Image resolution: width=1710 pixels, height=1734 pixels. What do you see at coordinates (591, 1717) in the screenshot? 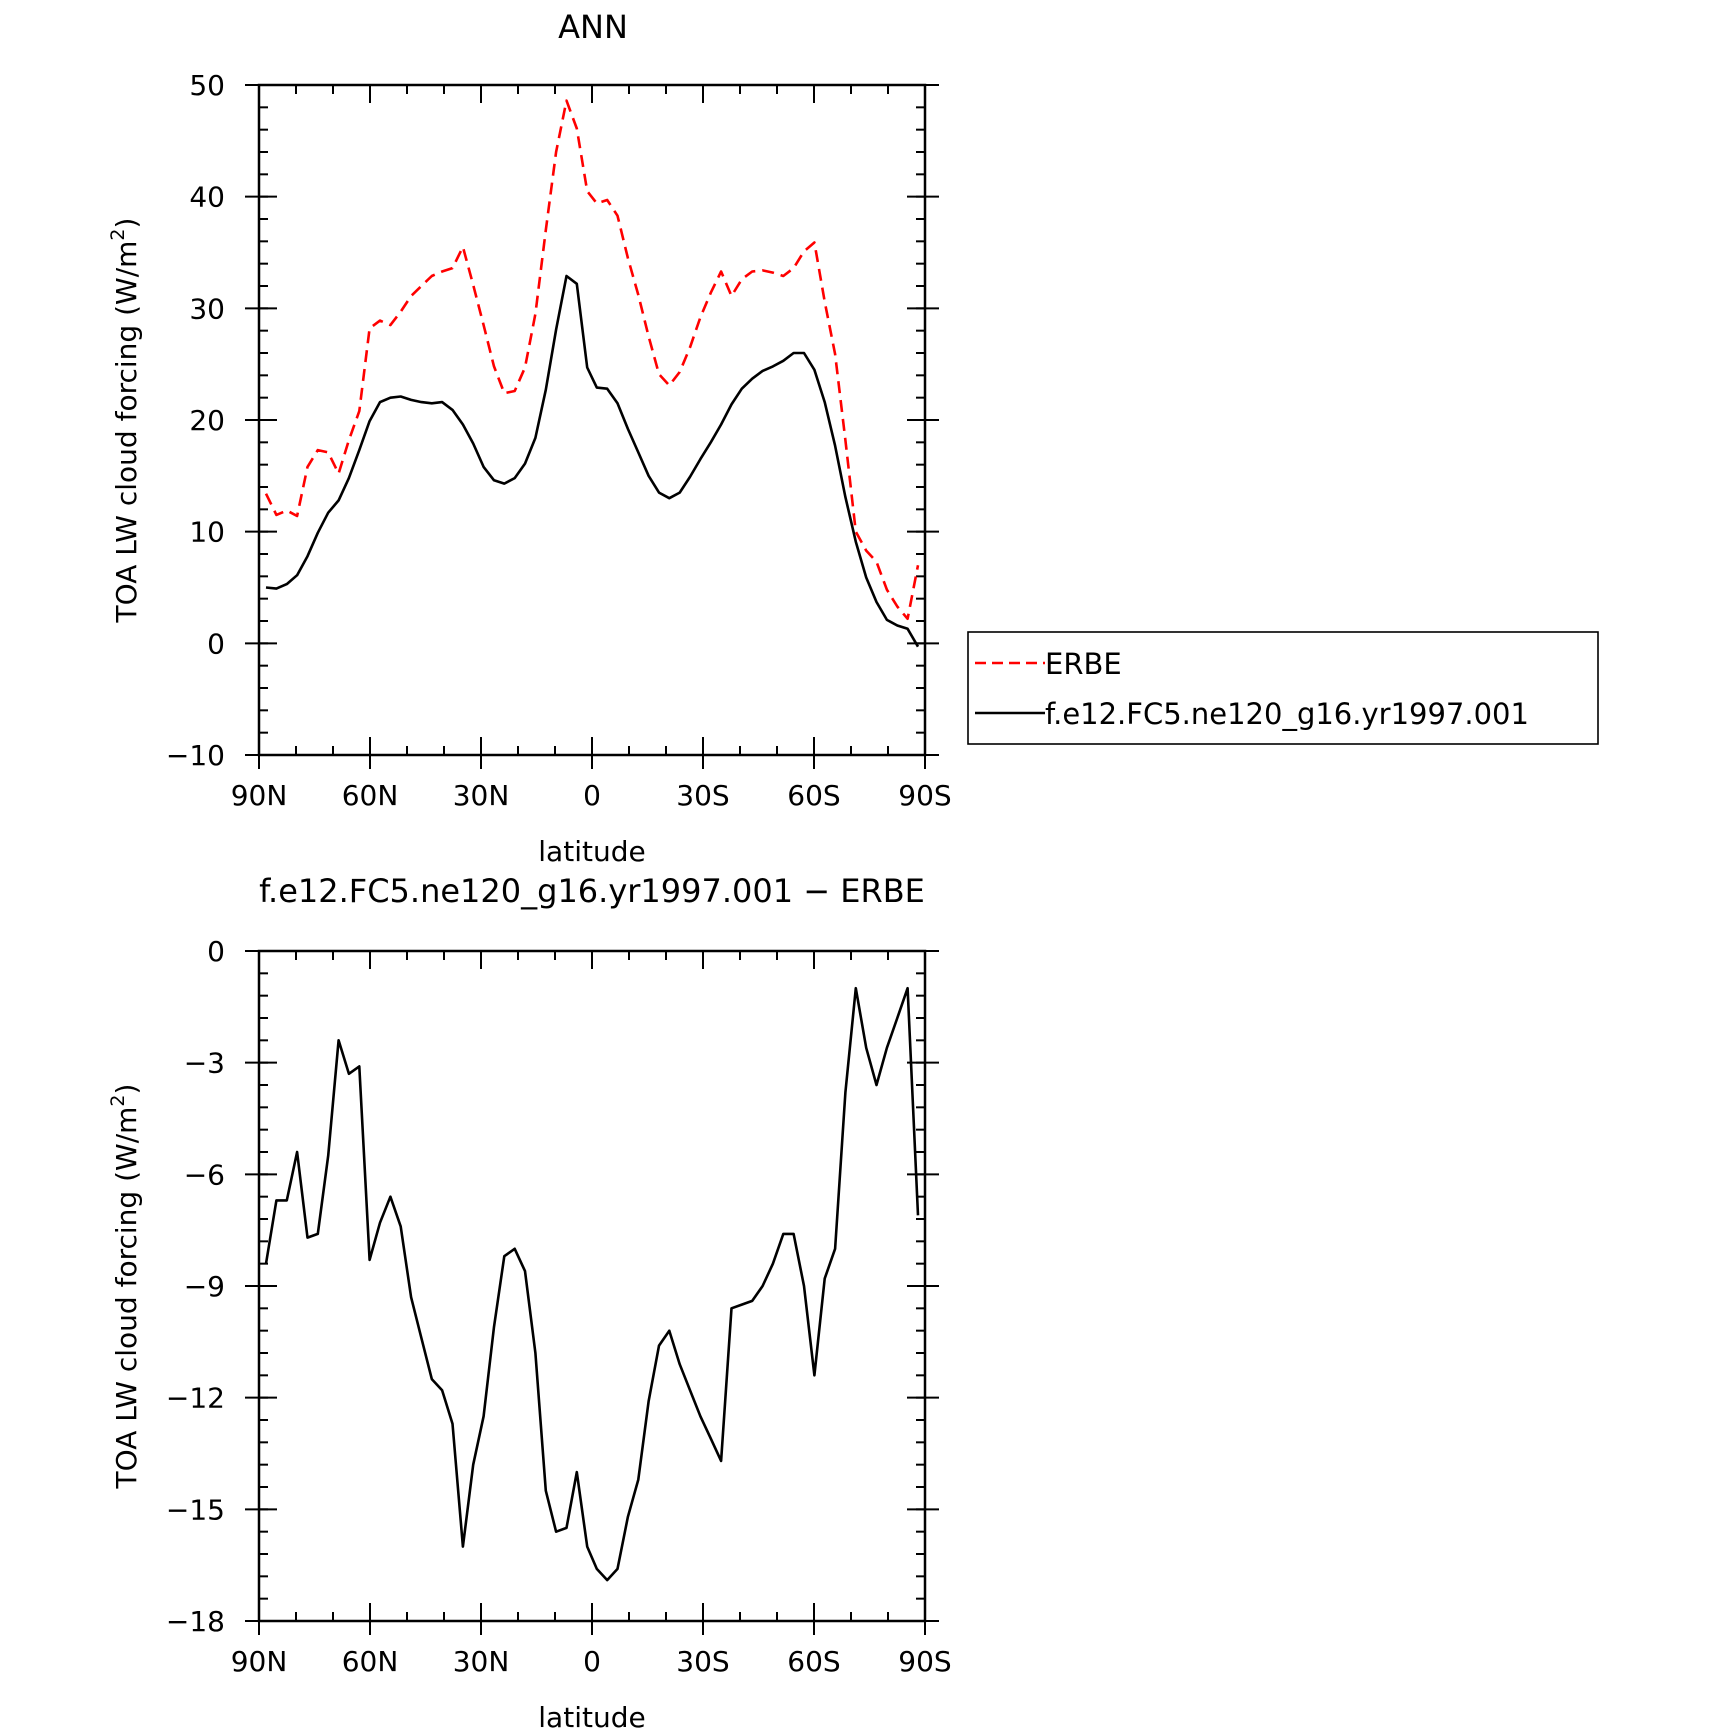
I see `chart-bottom-x-axis-label: latitude` at bounding box center [591, 1717].